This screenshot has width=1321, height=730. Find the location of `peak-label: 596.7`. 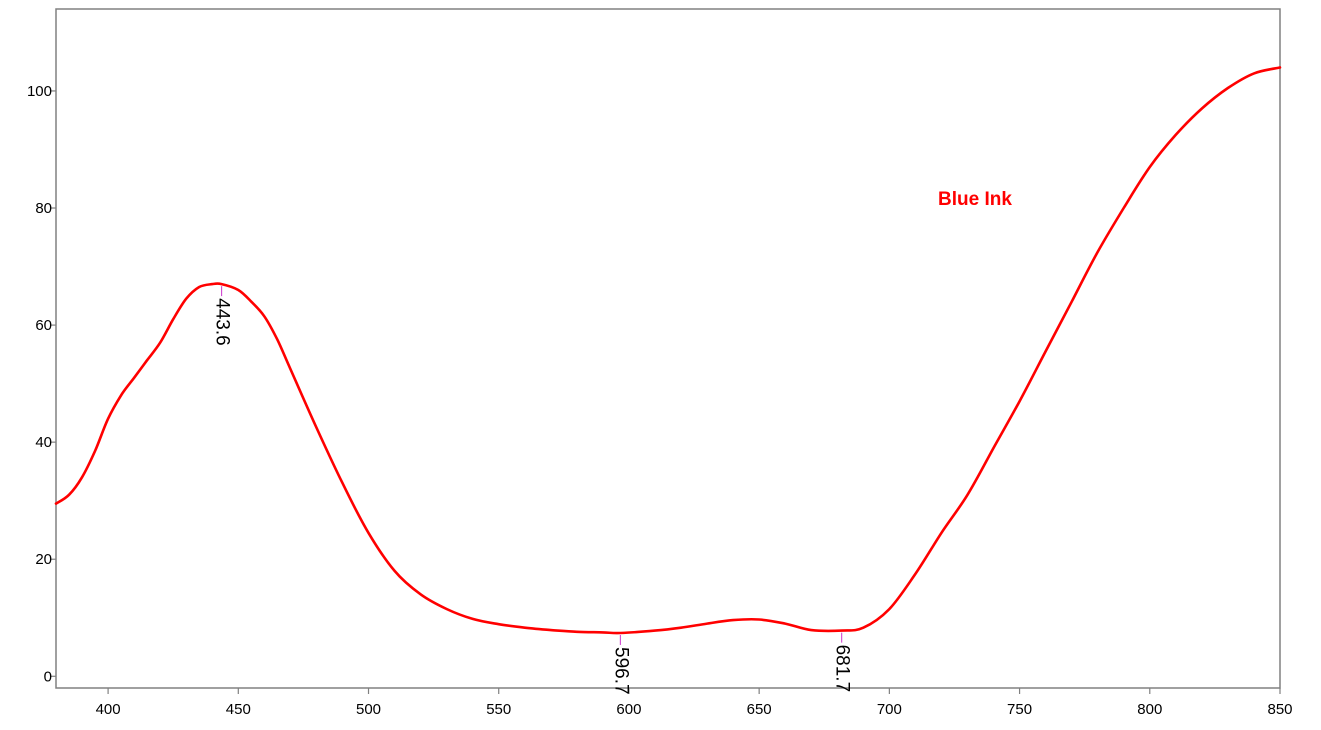

peak-label: 596.7 is located at coordinates (620, 671).